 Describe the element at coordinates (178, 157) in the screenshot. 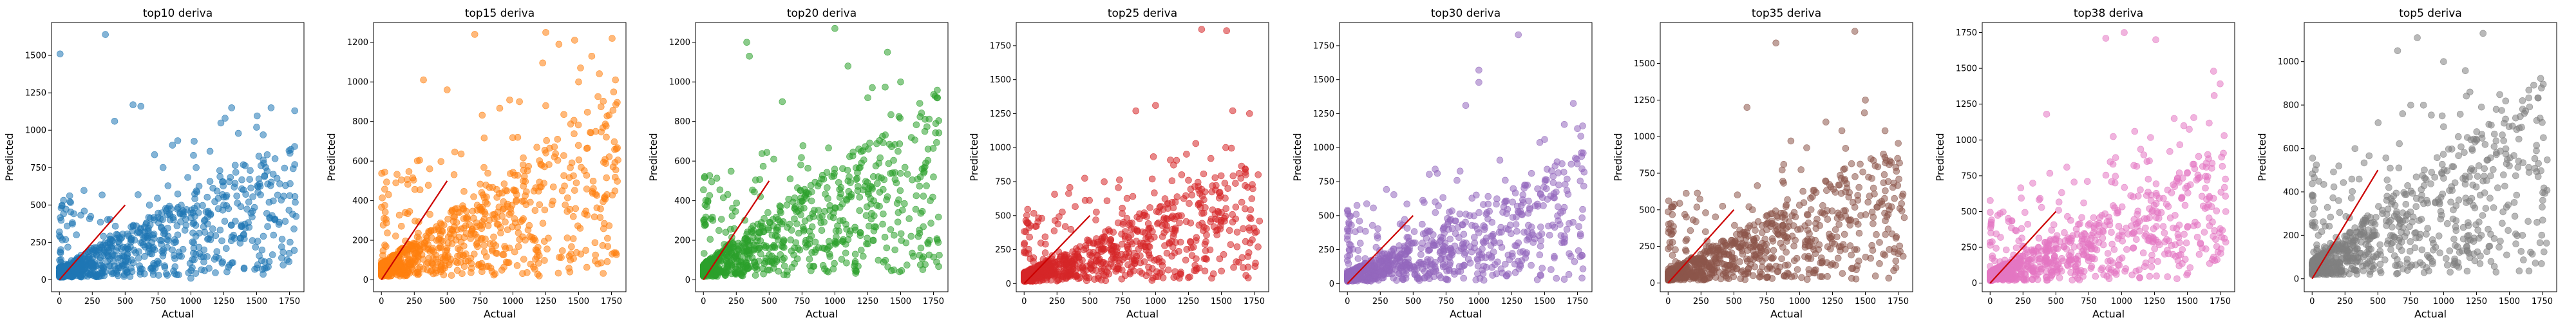

I see `plot-frame` at that location.